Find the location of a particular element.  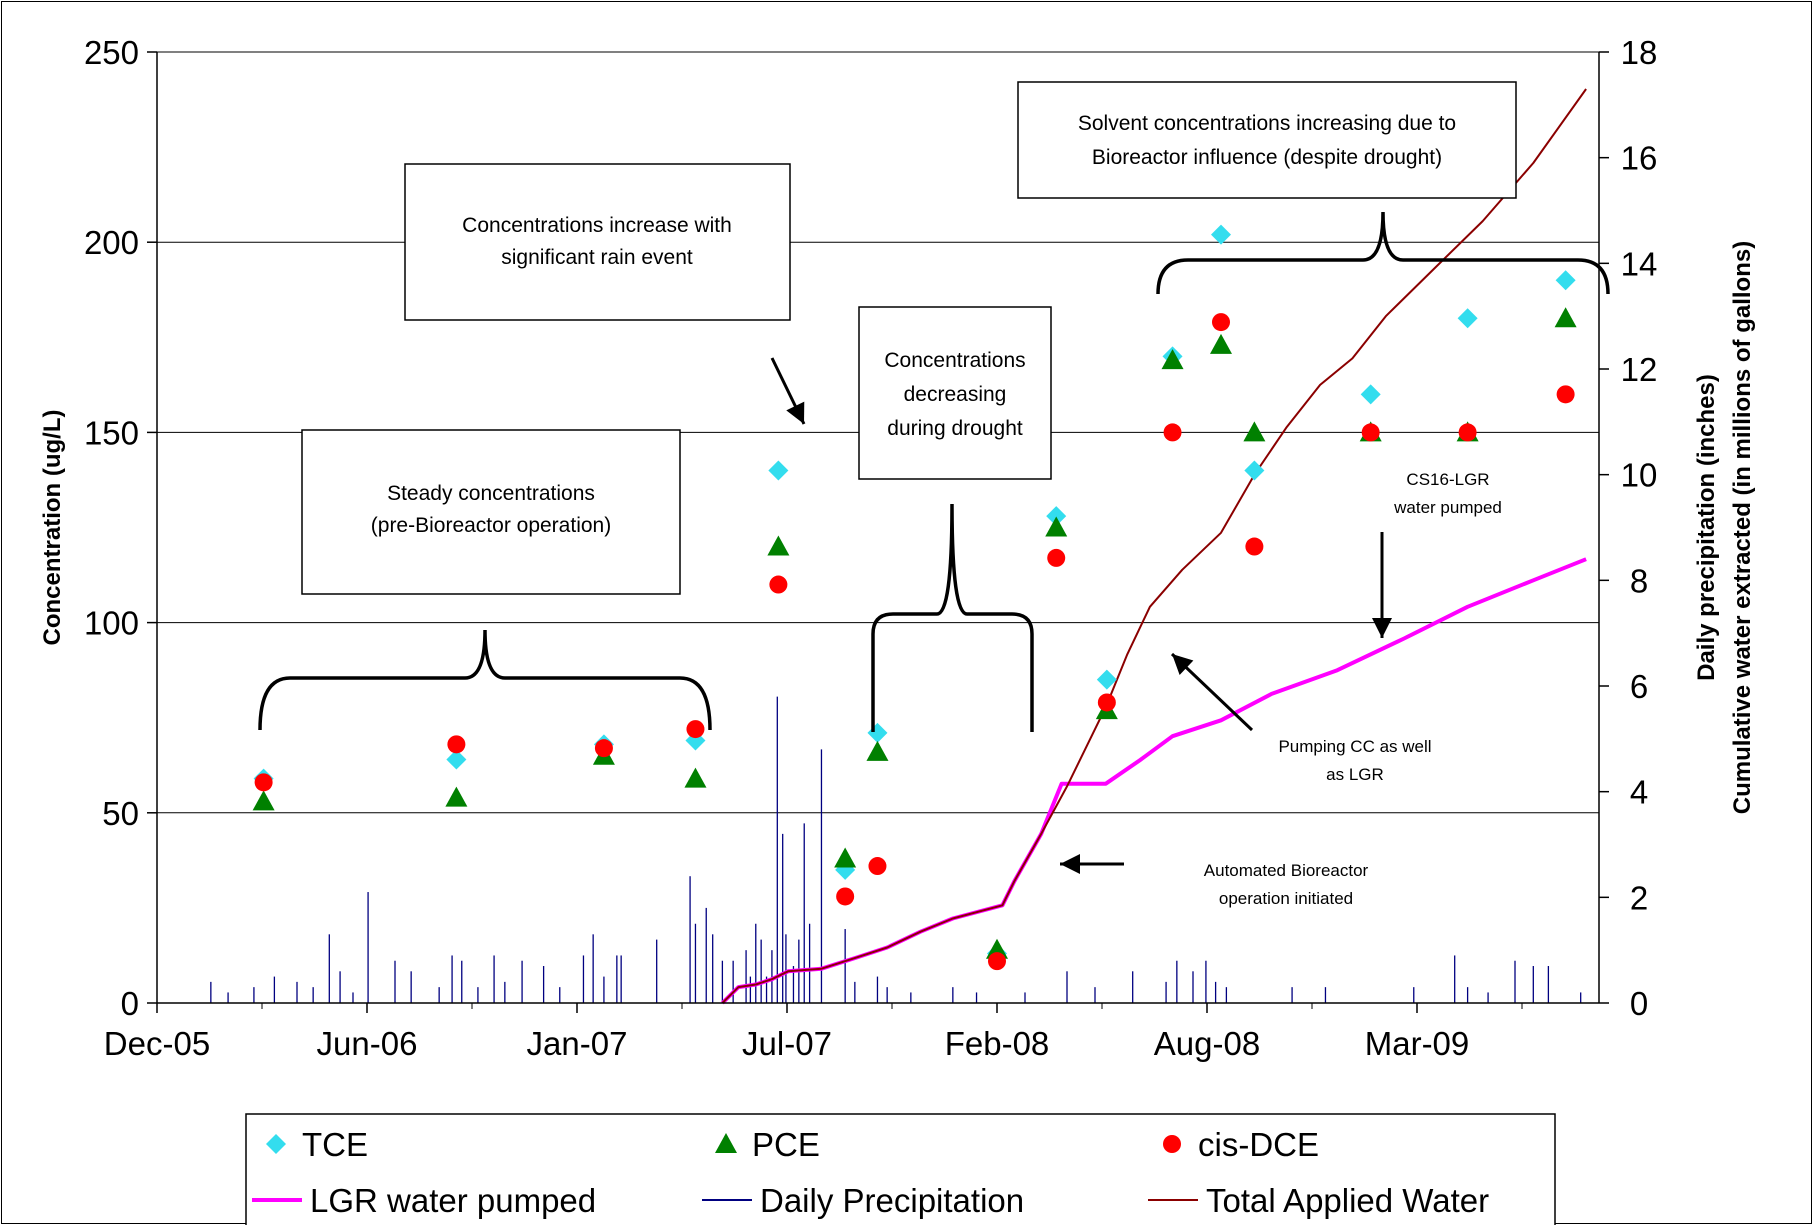

x-tick-label: Dec-05 is located at coordinates (157, 1043).